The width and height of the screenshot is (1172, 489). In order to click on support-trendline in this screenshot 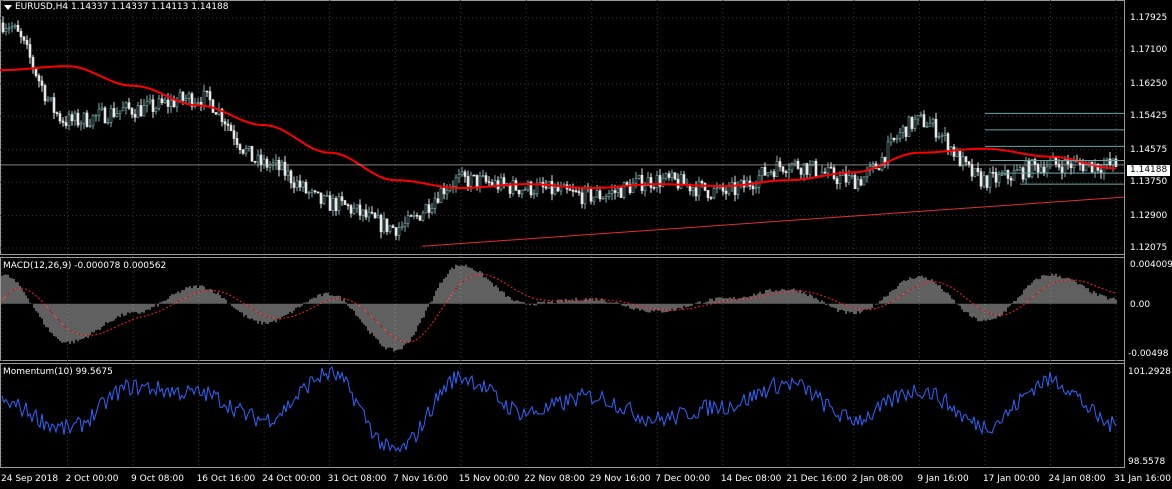, I will do `click(773, 221)`.